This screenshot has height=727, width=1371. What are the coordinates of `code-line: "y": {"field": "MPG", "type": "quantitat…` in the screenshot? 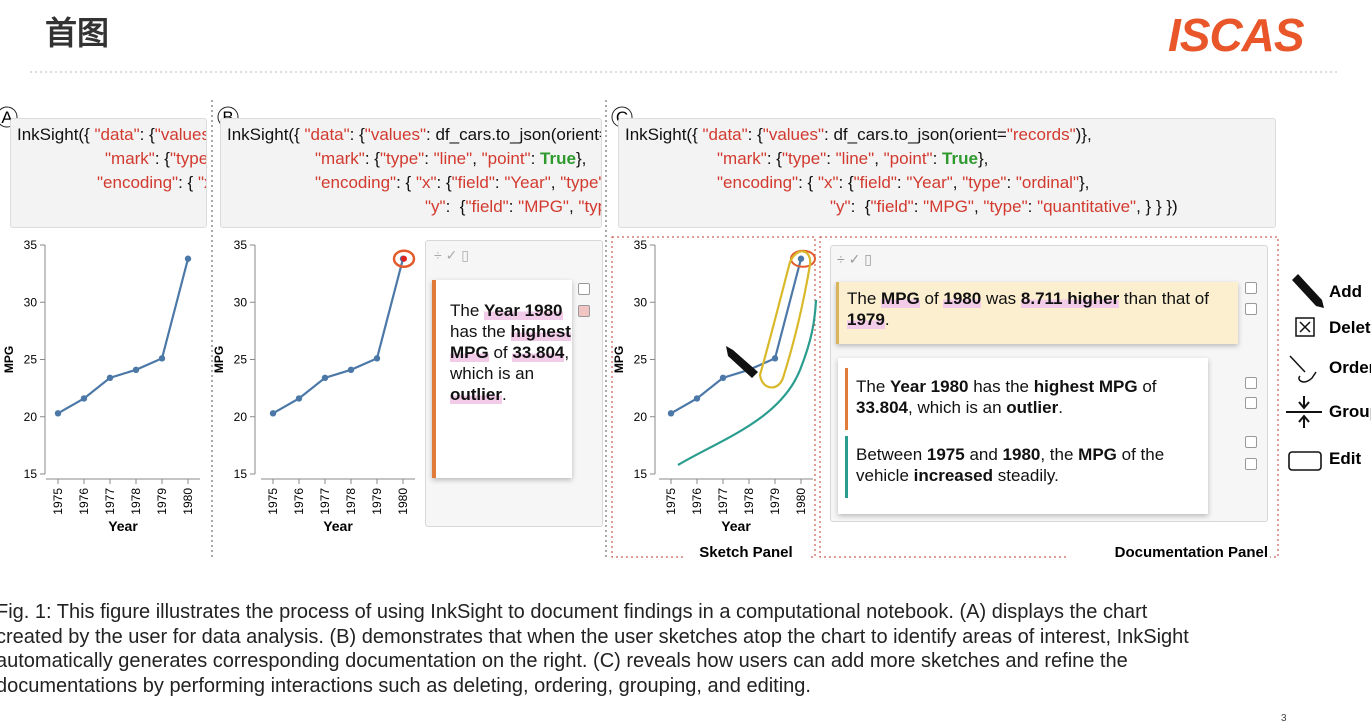 It's located at (513, 206).